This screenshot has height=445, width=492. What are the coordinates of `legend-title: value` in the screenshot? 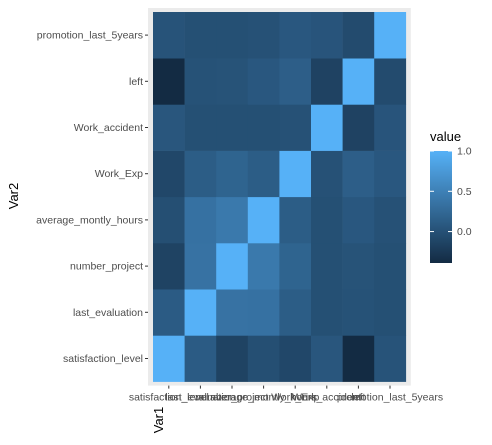 It's located at (445, 136).